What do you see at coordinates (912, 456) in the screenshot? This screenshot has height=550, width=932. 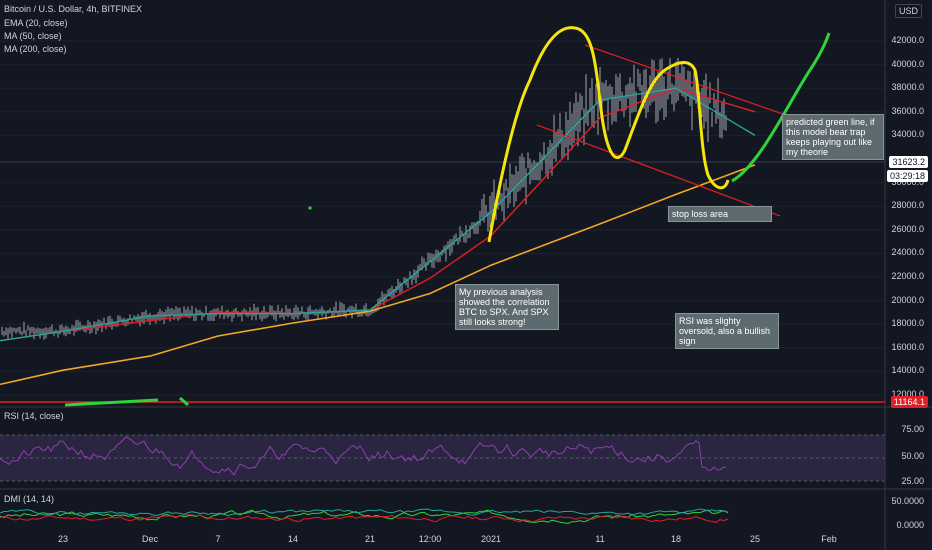 I see `rsi-tick-50: 50.00` at bounding box center [912, 456].